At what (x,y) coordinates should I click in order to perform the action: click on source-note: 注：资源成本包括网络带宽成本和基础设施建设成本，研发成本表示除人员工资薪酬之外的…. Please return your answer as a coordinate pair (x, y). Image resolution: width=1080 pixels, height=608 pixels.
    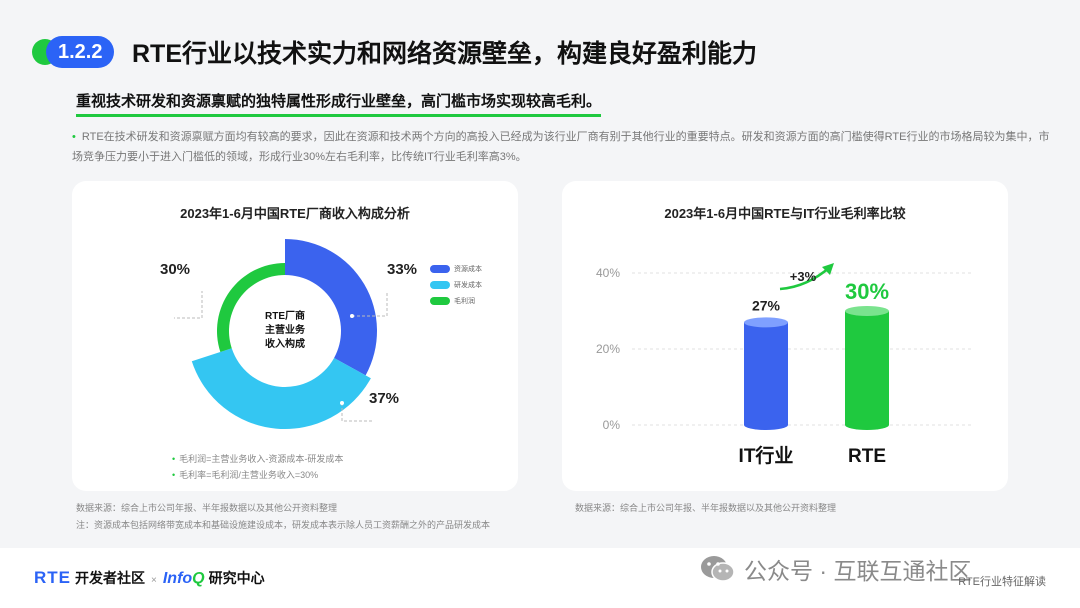
    Looking at the image, I should click on (283, 525).